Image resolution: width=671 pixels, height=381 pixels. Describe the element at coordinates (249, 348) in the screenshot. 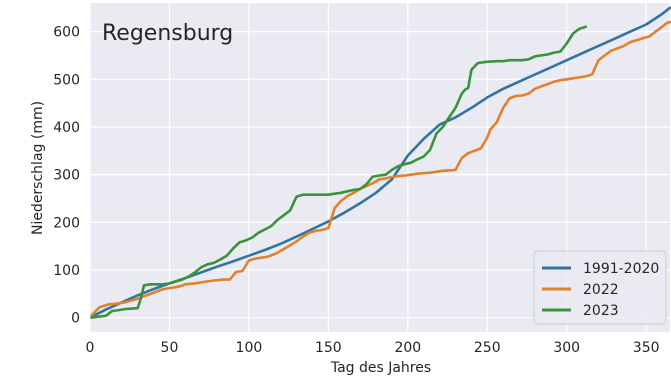

I see `x-tick-label: 100` at that location.